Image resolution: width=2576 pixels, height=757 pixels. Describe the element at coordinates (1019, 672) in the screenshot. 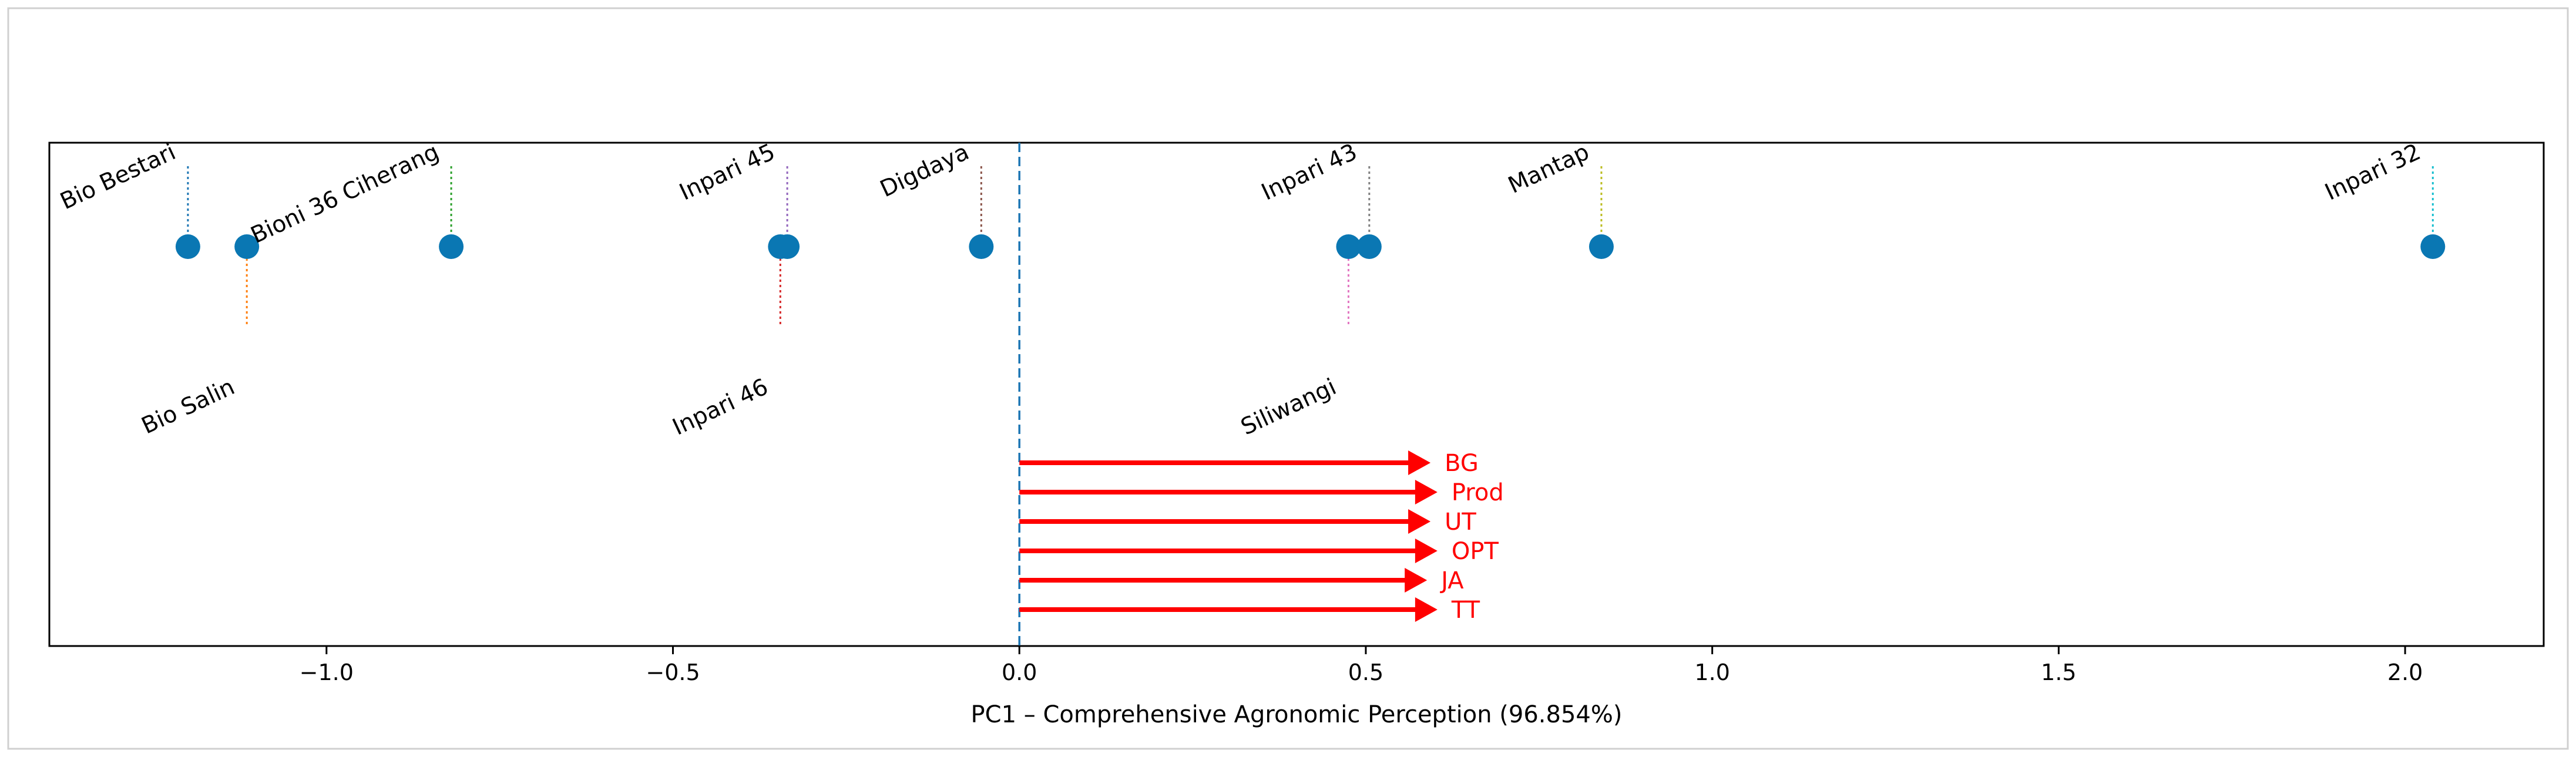

I see `x-tick-label: 0.0` at that location.